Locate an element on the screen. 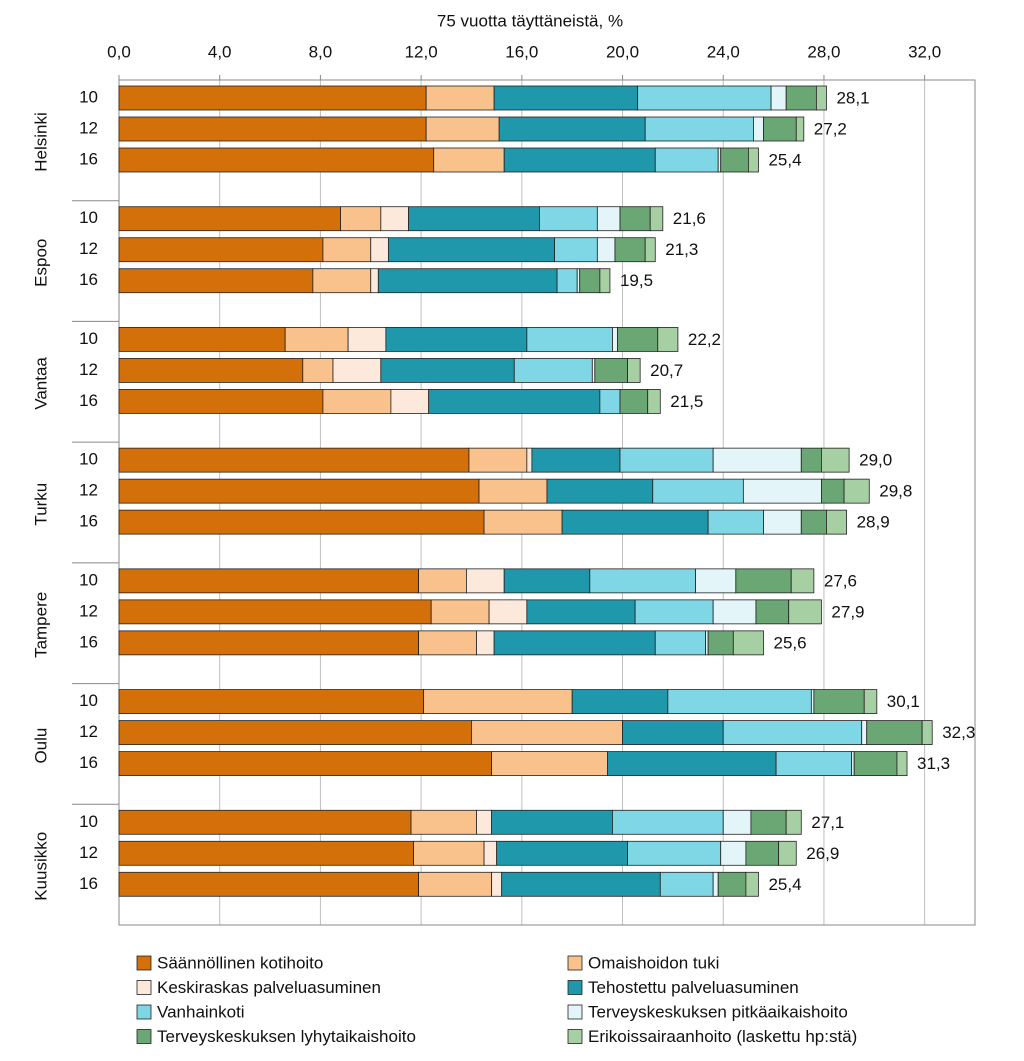 This screenshot has height=1061, width=1024. total-label: 27,1 is located at coordinates (827, 822).